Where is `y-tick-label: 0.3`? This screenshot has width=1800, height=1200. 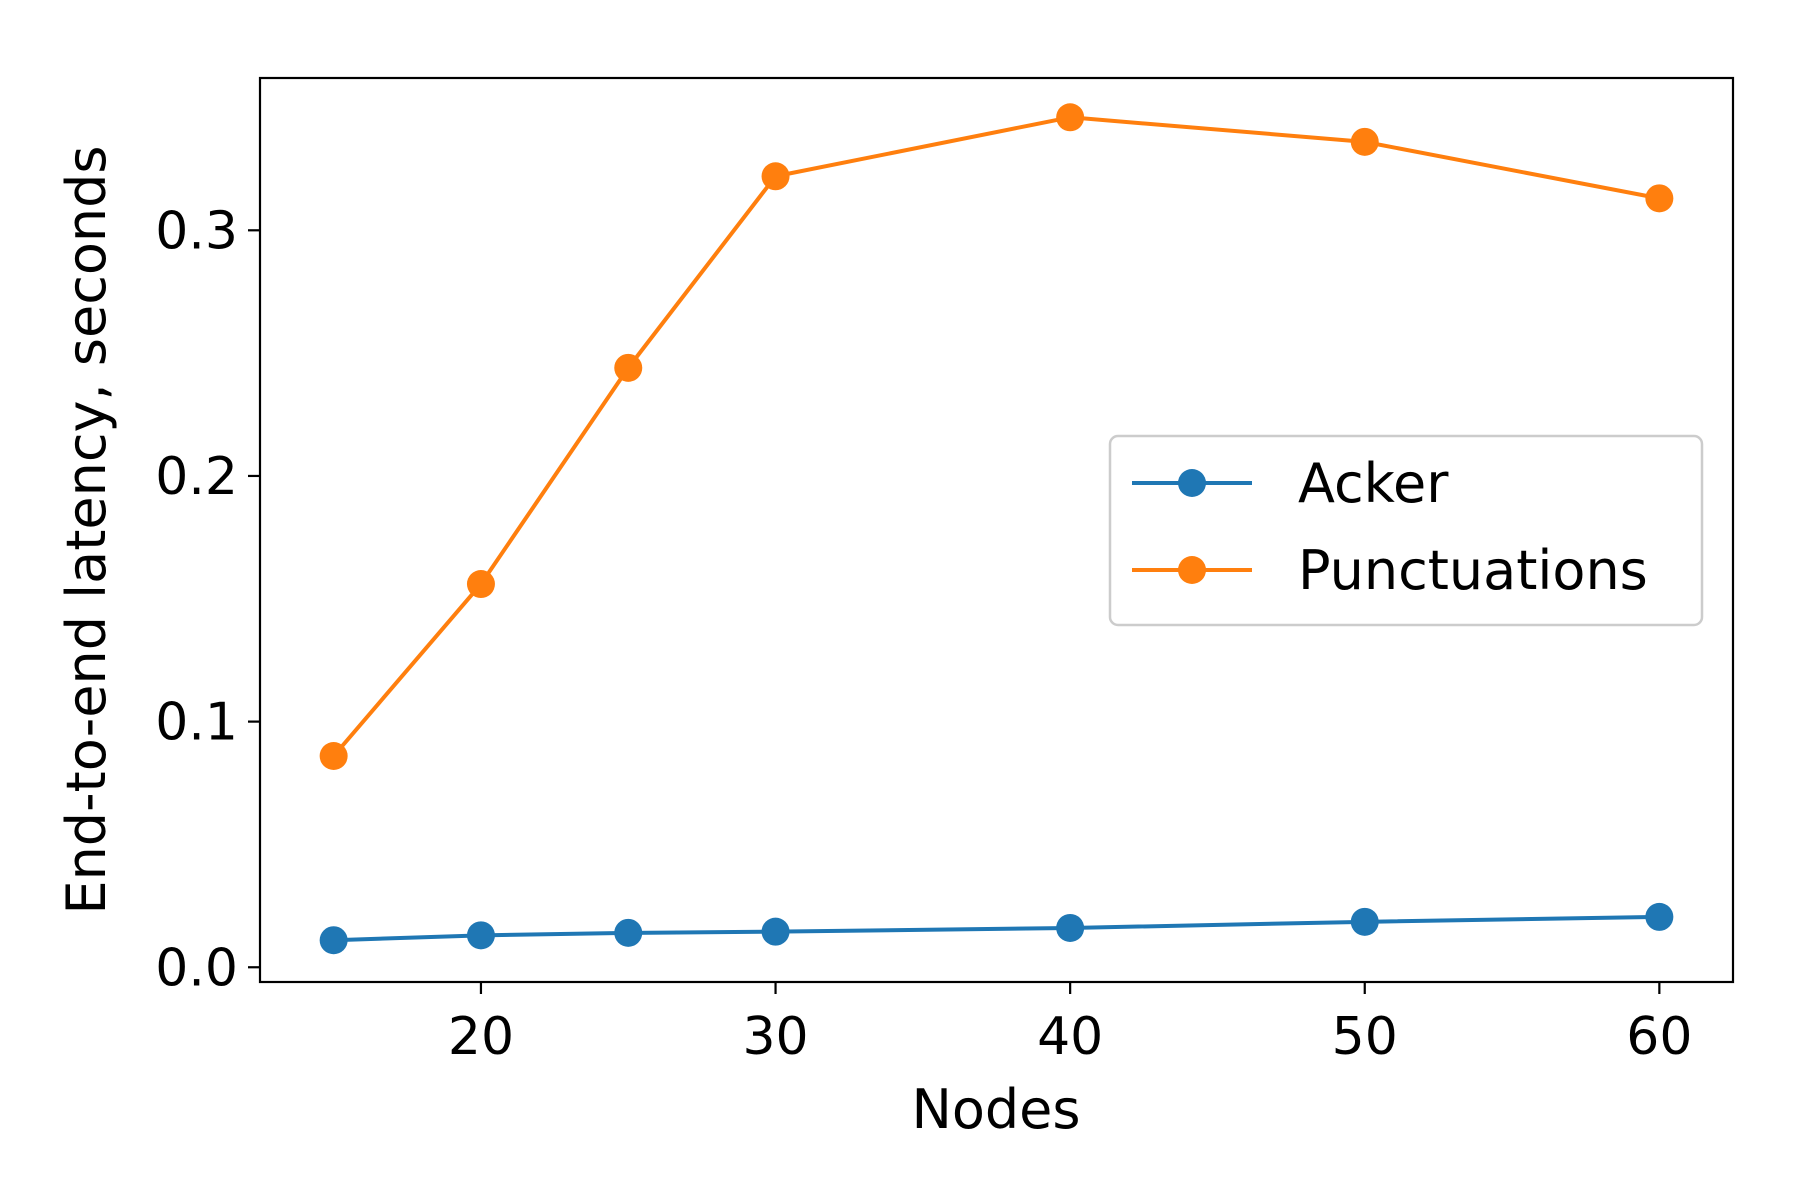 y-tick-label: 0.3 is located at coordinates (196, 231).